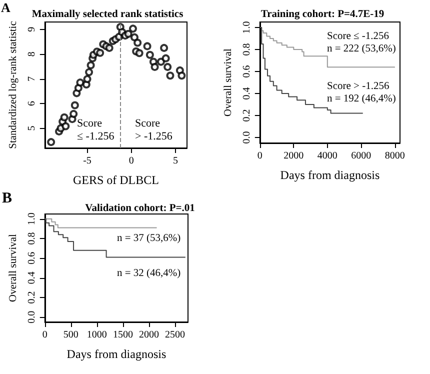  Describe the element at coordinates (32, 54) in the screenshot. I see `y-tick-label: 8` at that location.